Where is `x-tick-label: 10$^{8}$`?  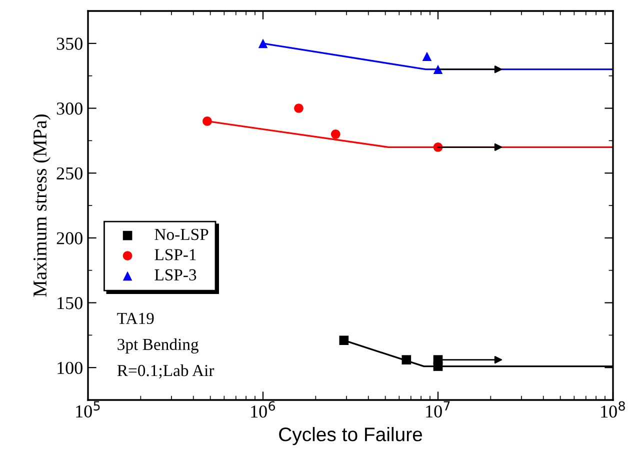 x-tick-label: 10$^{8}$ is located at coordinates (613, 409).